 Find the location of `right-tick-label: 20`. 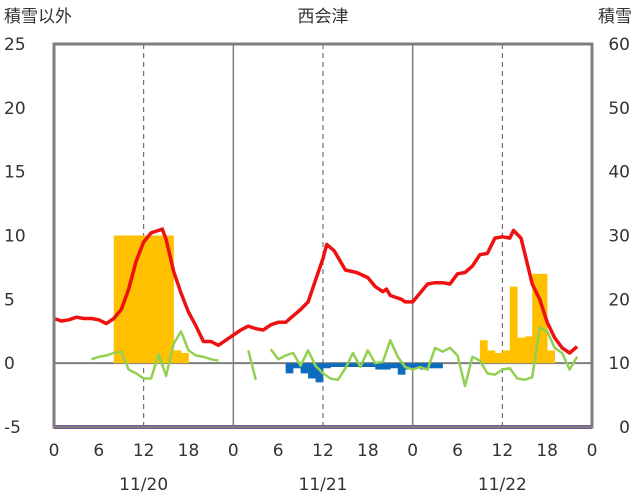

right-tick-label: 20 is located at coordinates (619, 300).